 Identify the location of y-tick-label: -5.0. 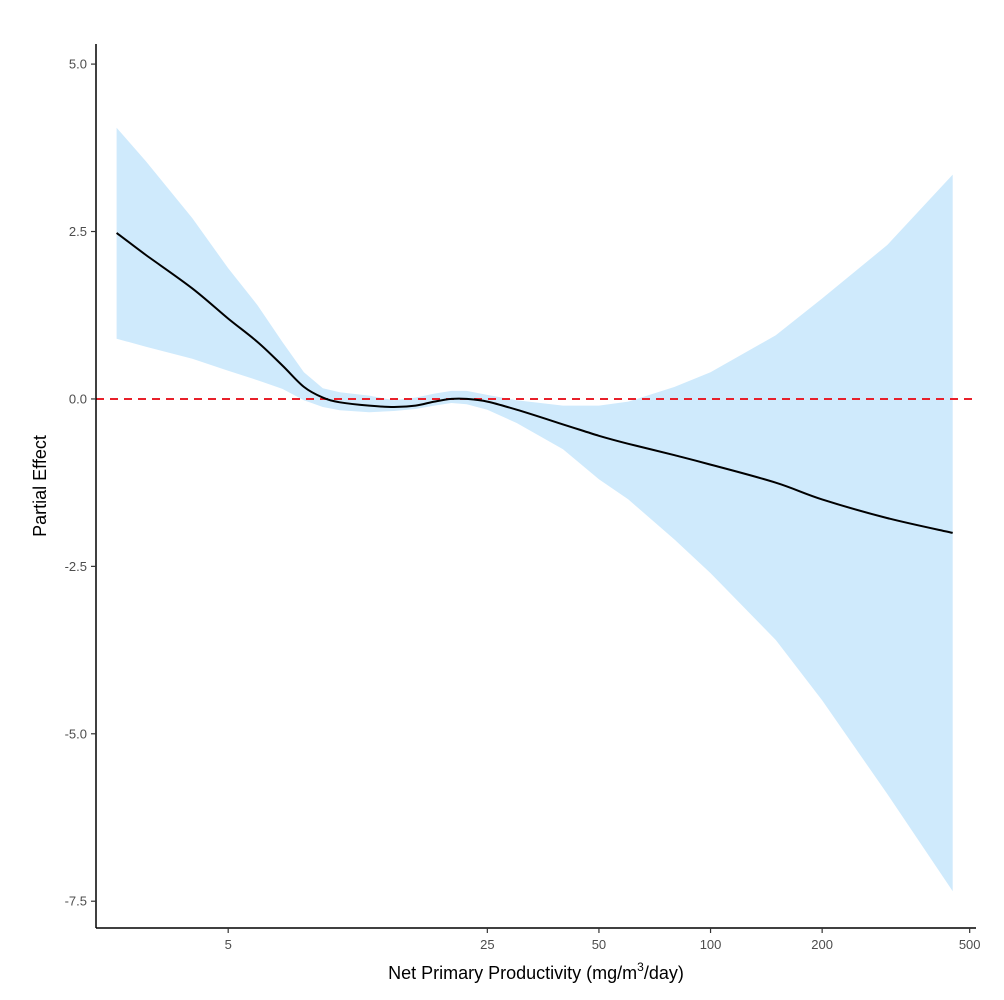
(76, 733).